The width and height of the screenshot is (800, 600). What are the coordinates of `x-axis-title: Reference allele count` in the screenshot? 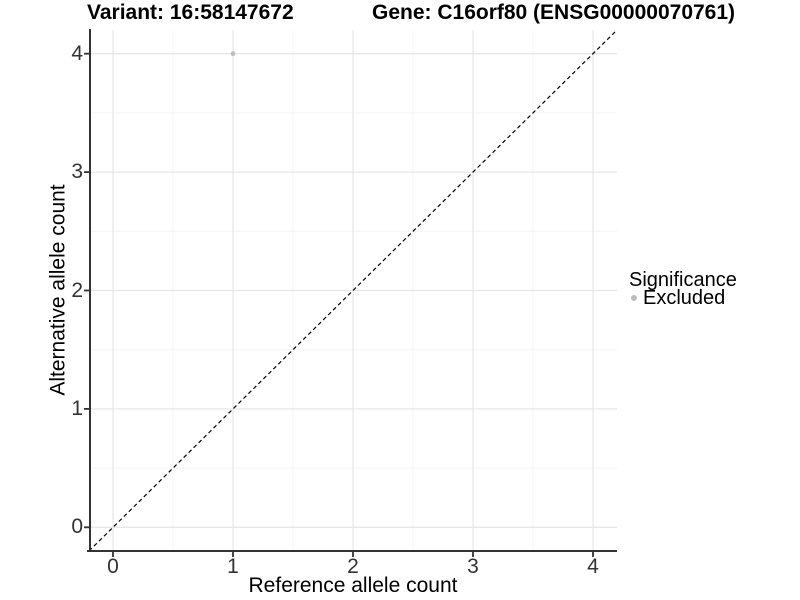 It's located at (353, 585).